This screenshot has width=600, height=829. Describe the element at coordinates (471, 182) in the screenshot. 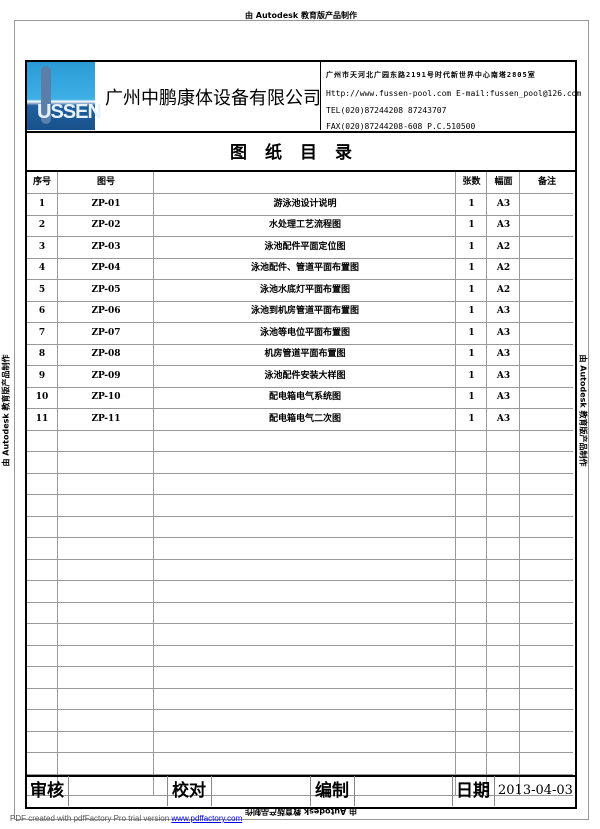

I see `column-header: 张数` at that location.